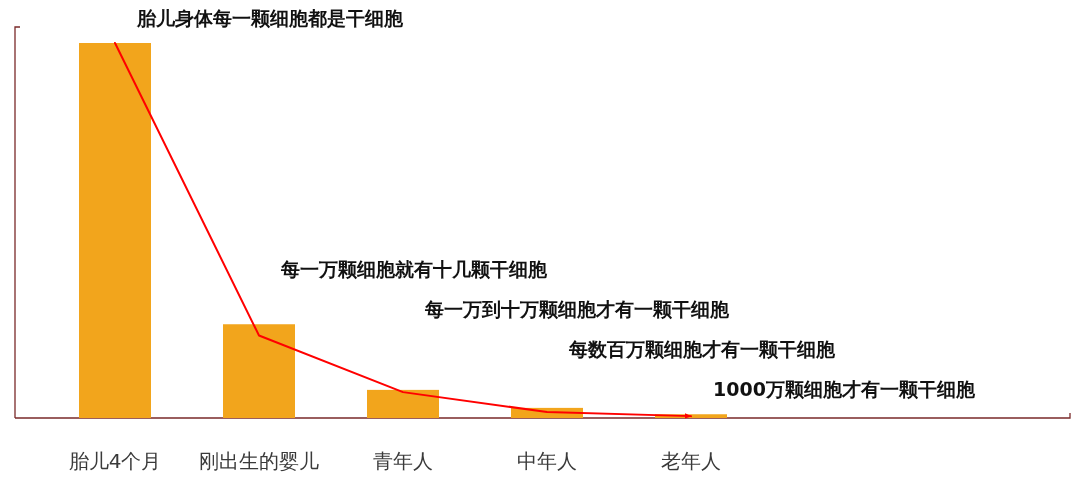 The height and width of the screenshot is (478, 1080). What do you see at coordinates (270, 17) in the screenshot?
I see `annotation: 胎儿身体每一颗细胞都是干细胞` at bounding box center [270, 17].